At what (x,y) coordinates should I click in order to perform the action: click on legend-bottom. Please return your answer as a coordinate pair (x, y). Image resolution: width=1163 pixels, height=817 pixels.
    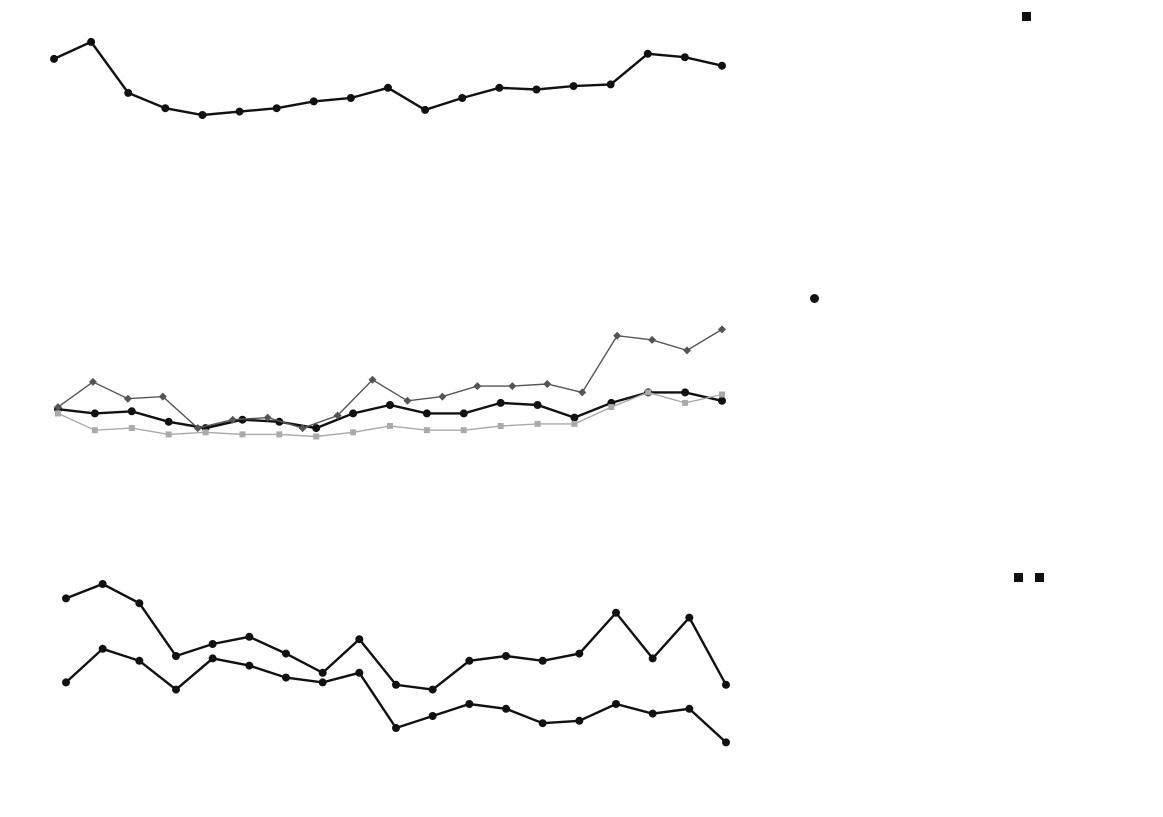
    Looking at the image, I should click on (1032, 577).